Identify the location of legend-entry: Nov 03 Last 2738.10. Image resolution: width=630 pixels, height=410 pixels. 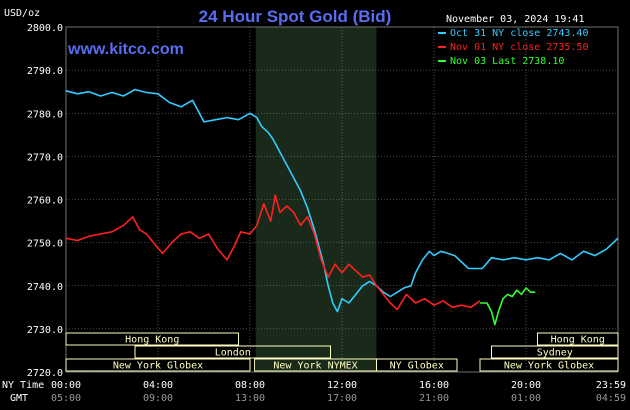
(507, 61).